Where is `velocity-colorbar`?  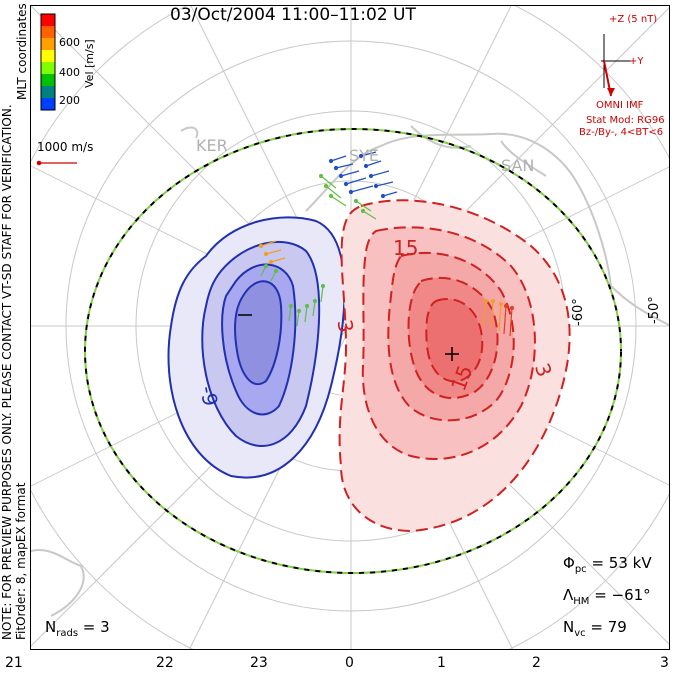 velocity-colorbar is located at coordinates (48, 62).